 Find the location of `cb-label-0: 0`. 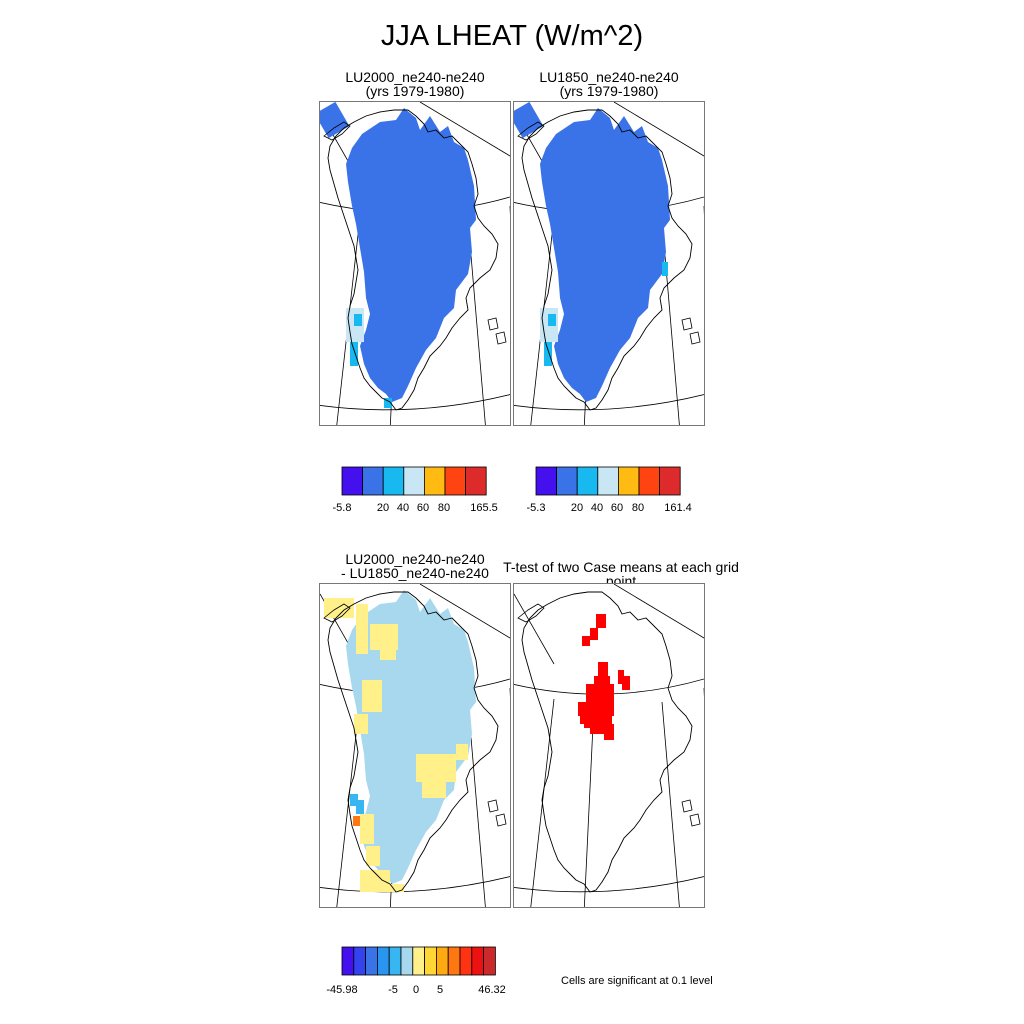

cb-label-0: 0 is located at coordinates (416, 990).